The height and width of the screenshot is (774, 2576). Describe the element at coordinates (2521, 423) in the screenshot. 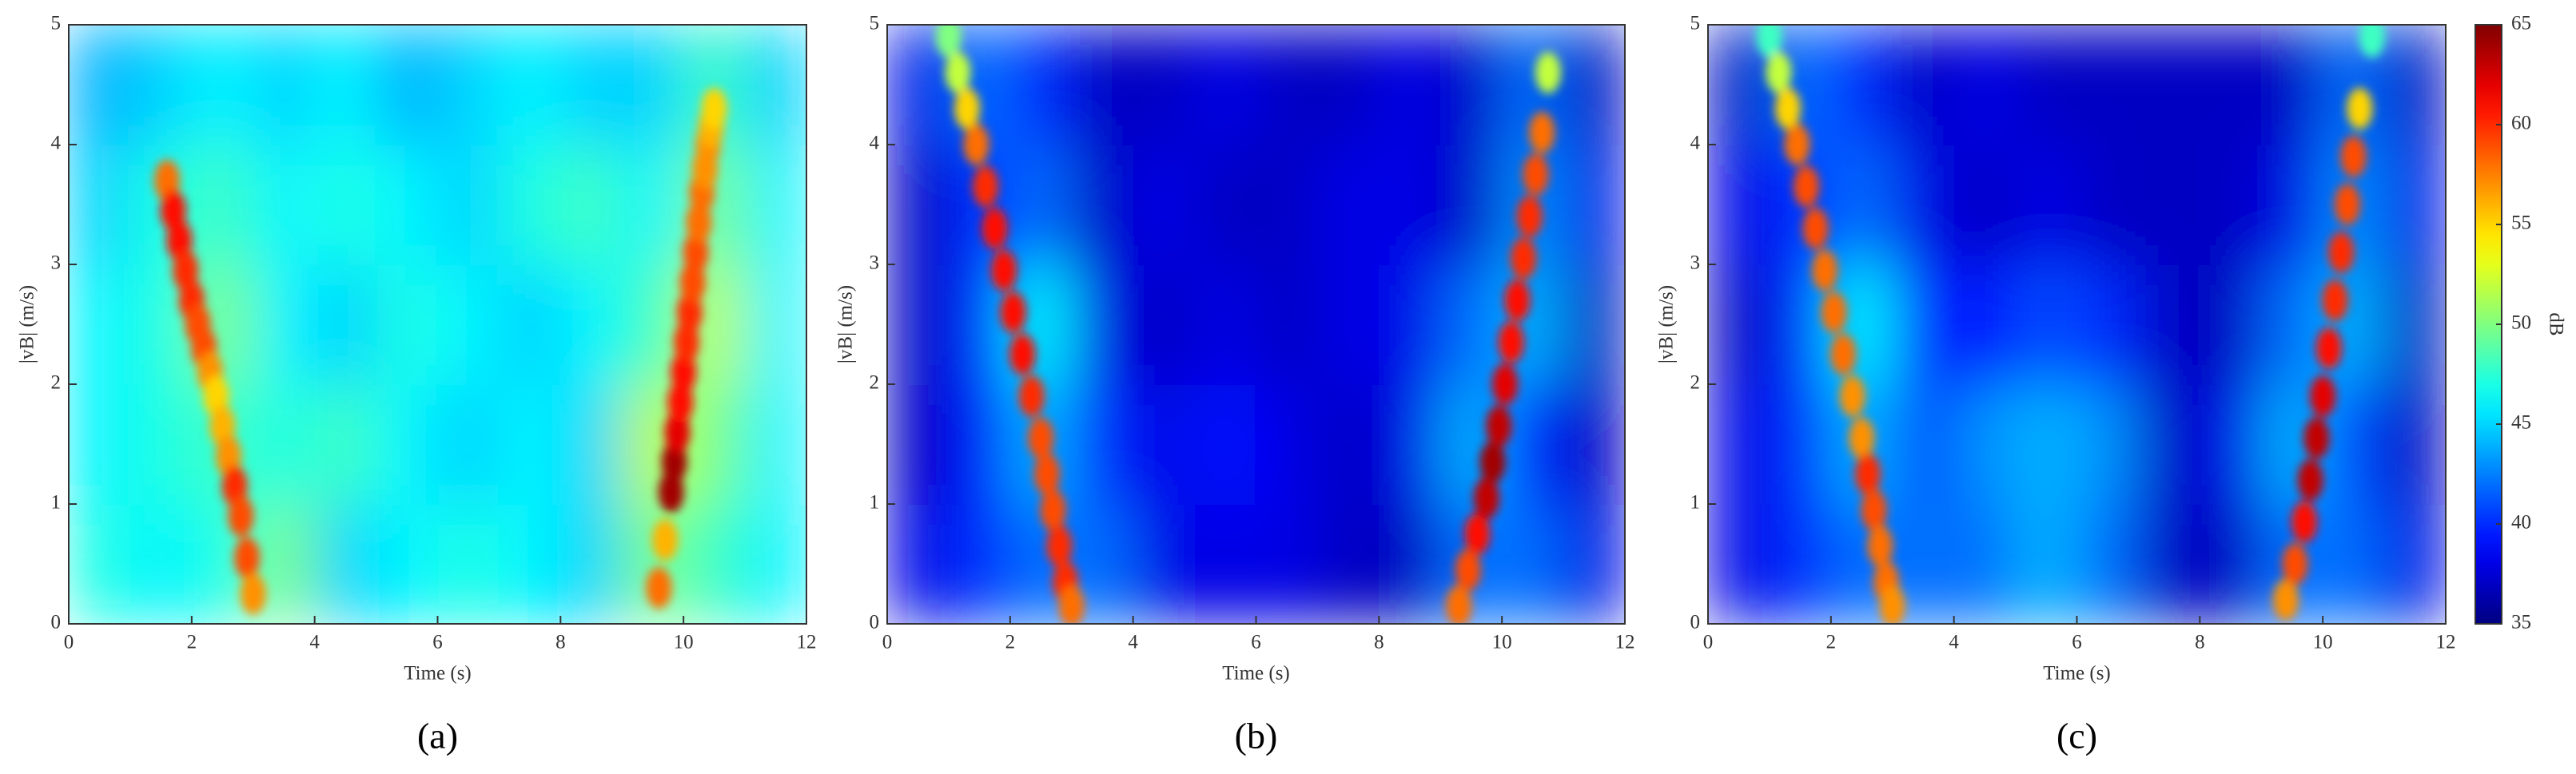

I see `colorbar-tick-label: 45` at that location.